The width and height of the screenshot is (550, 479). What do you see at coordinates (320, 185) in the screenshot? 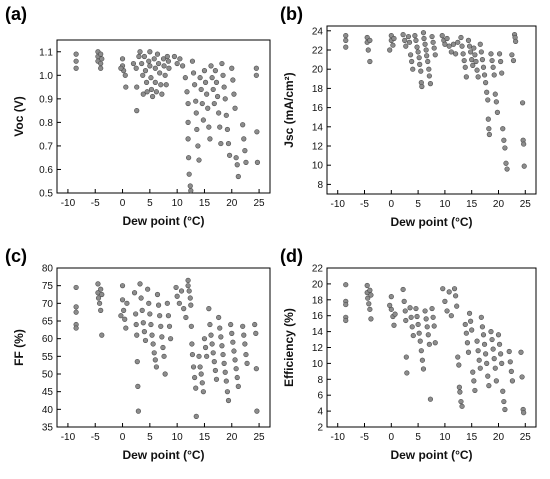
I see `y-tick-label: 8` at bounding box center [320, 185].